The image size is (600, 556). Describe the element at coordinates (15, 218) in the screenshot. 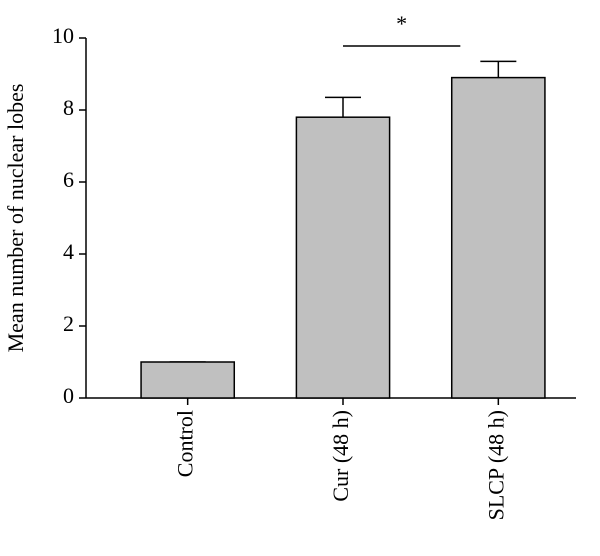

I see `y-axis-label: Mean number of nuclear lobes` at that location.